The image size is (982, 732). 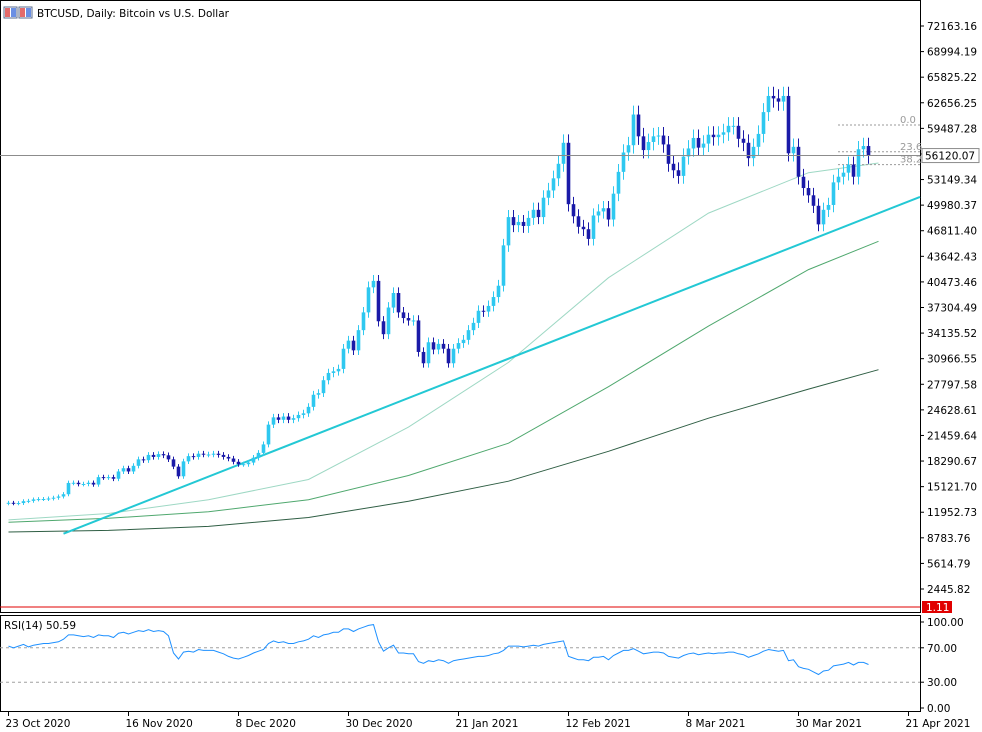 What do you see at coordinates (460, 663) in the screenshot?
I see `rsi-plot-area` at bounding box center [460, 663].